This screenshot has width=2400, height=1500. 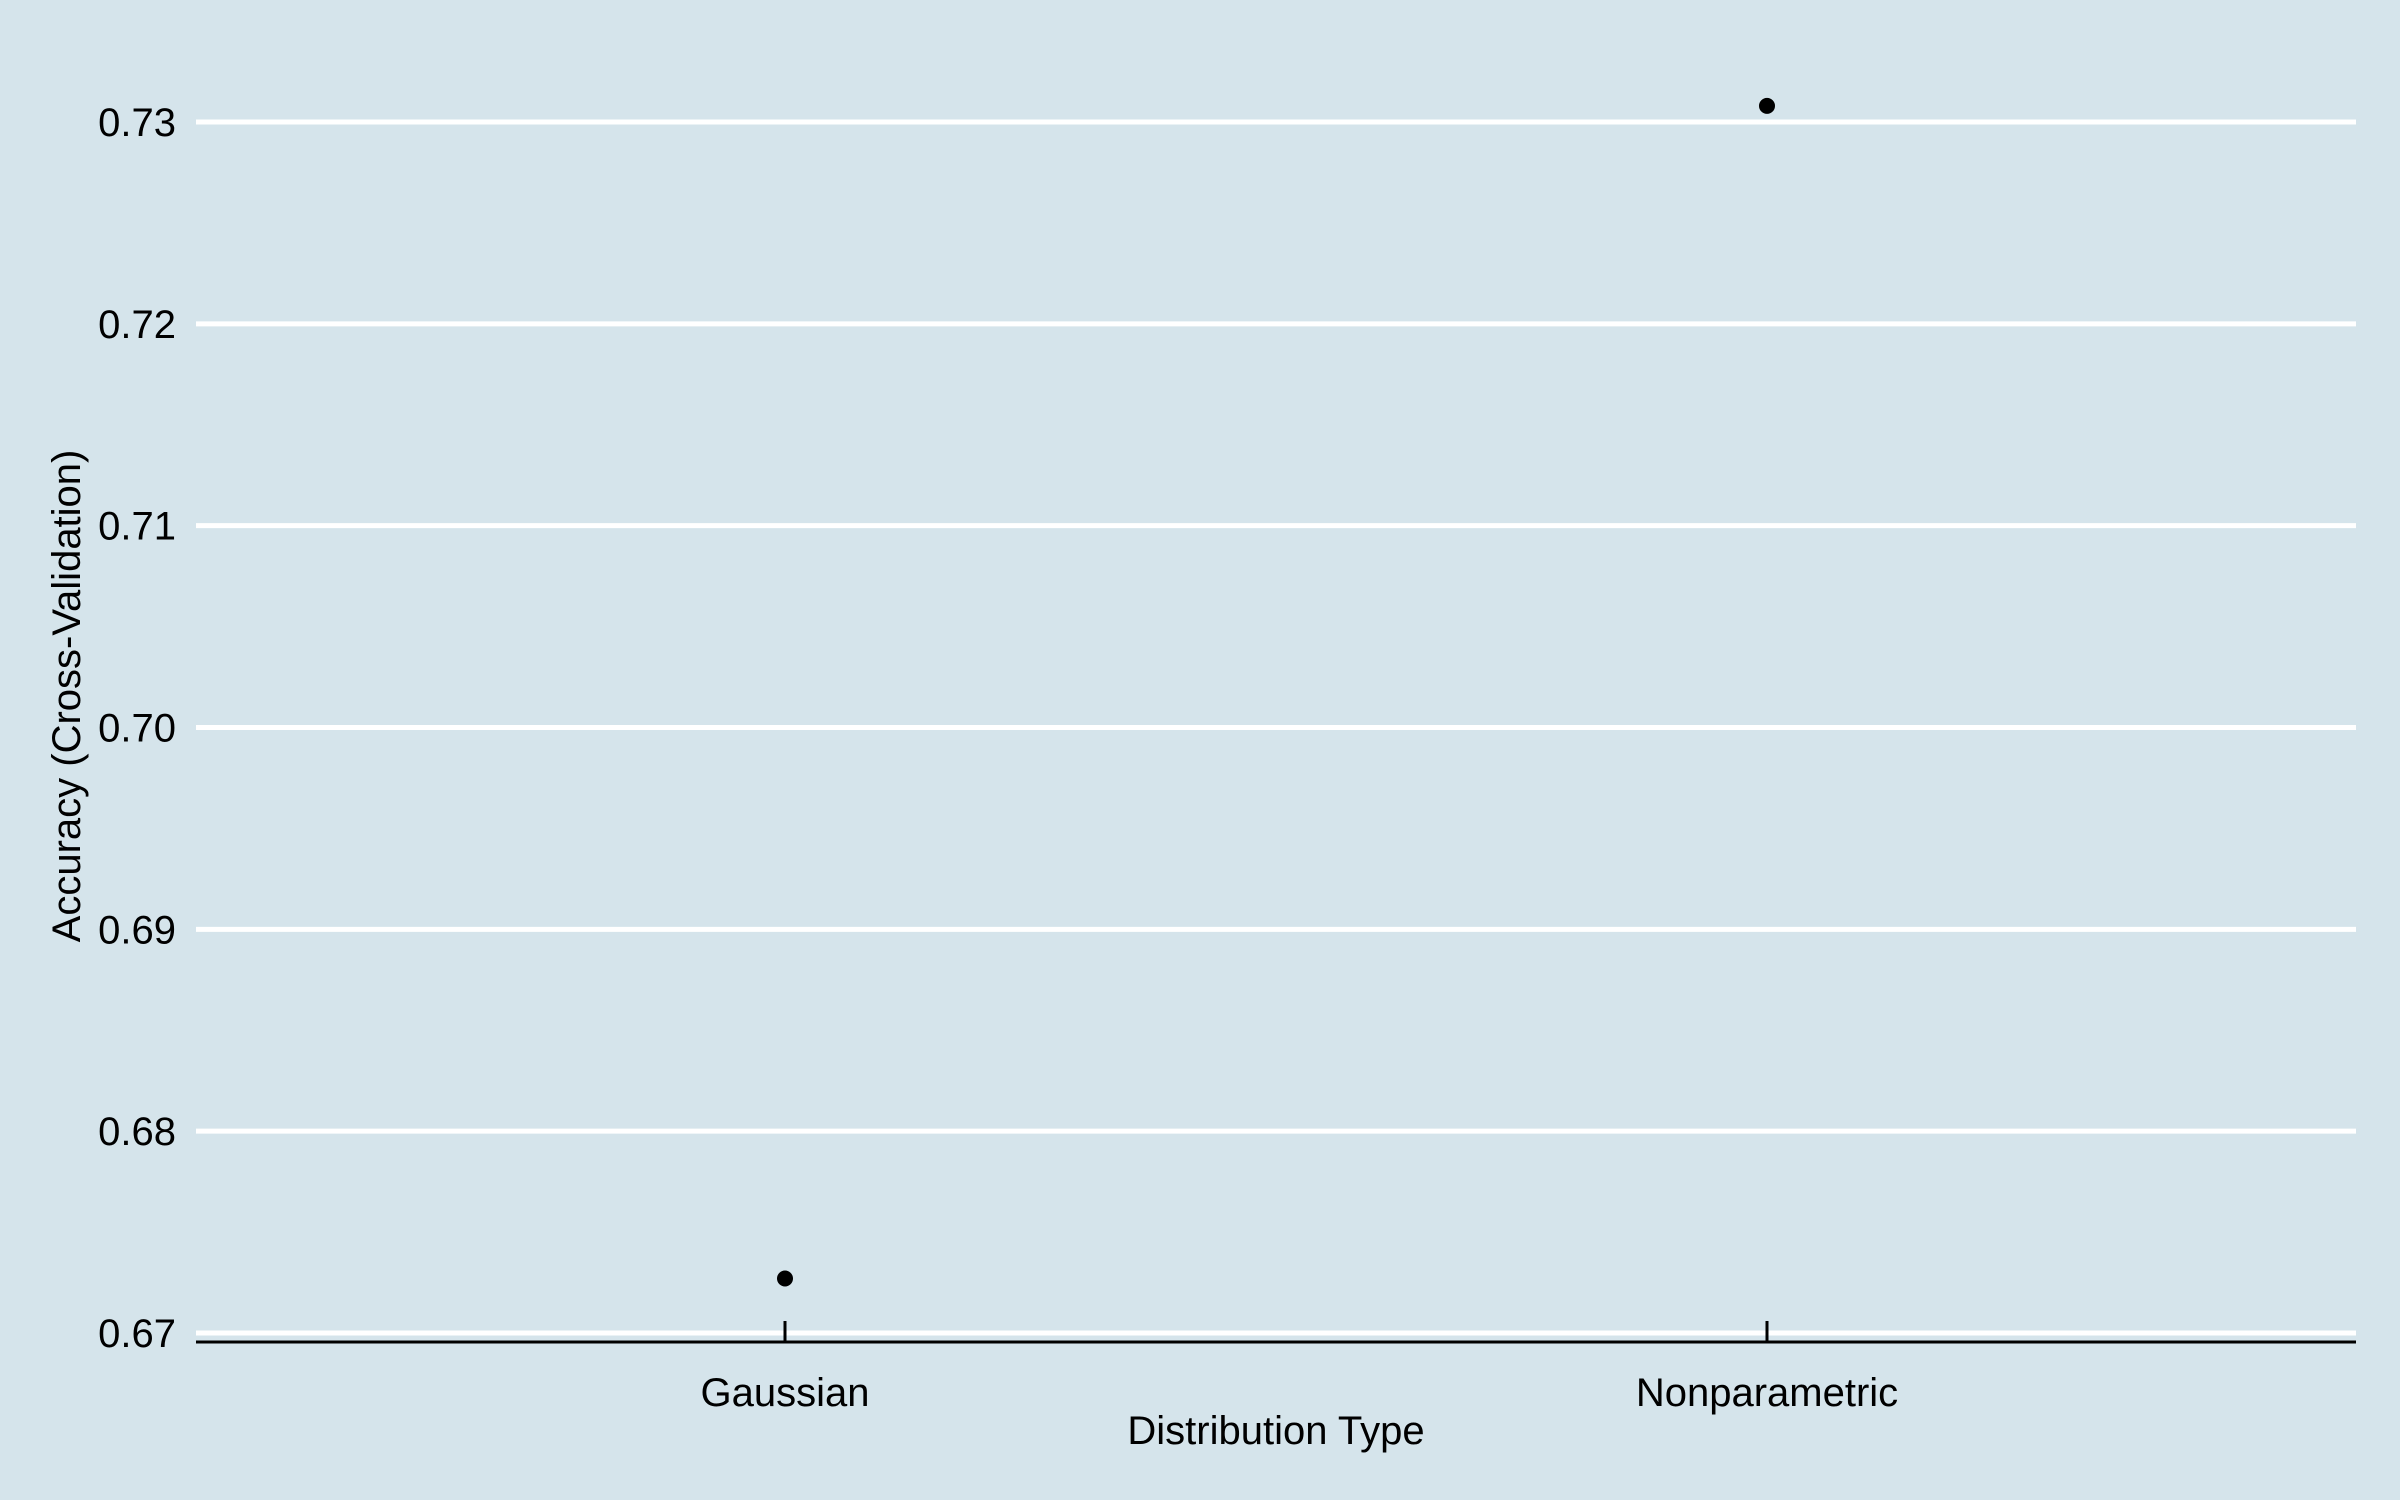 I want to click on x-axis-ticks: Gaussian Nonparametric, so click(x=1299, y=1368).